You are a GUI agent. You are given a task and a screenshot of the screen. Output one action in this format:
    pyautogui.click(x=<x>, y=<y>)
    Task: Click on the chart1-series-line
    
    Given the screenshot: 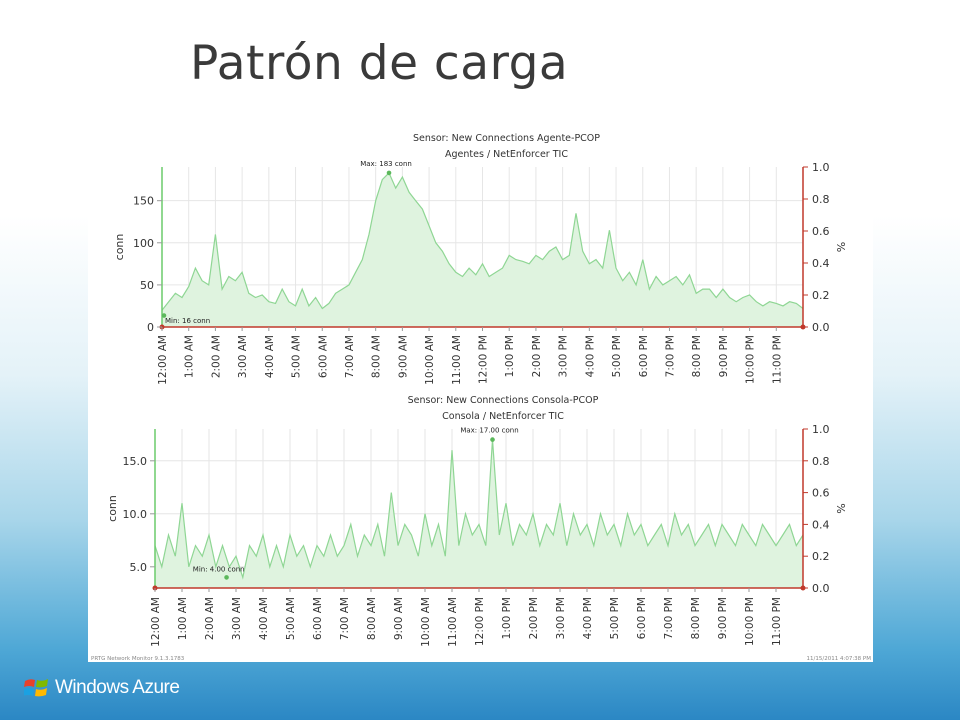 What is the action you would take?
    pyautogui.click(x=482, y=241)
    